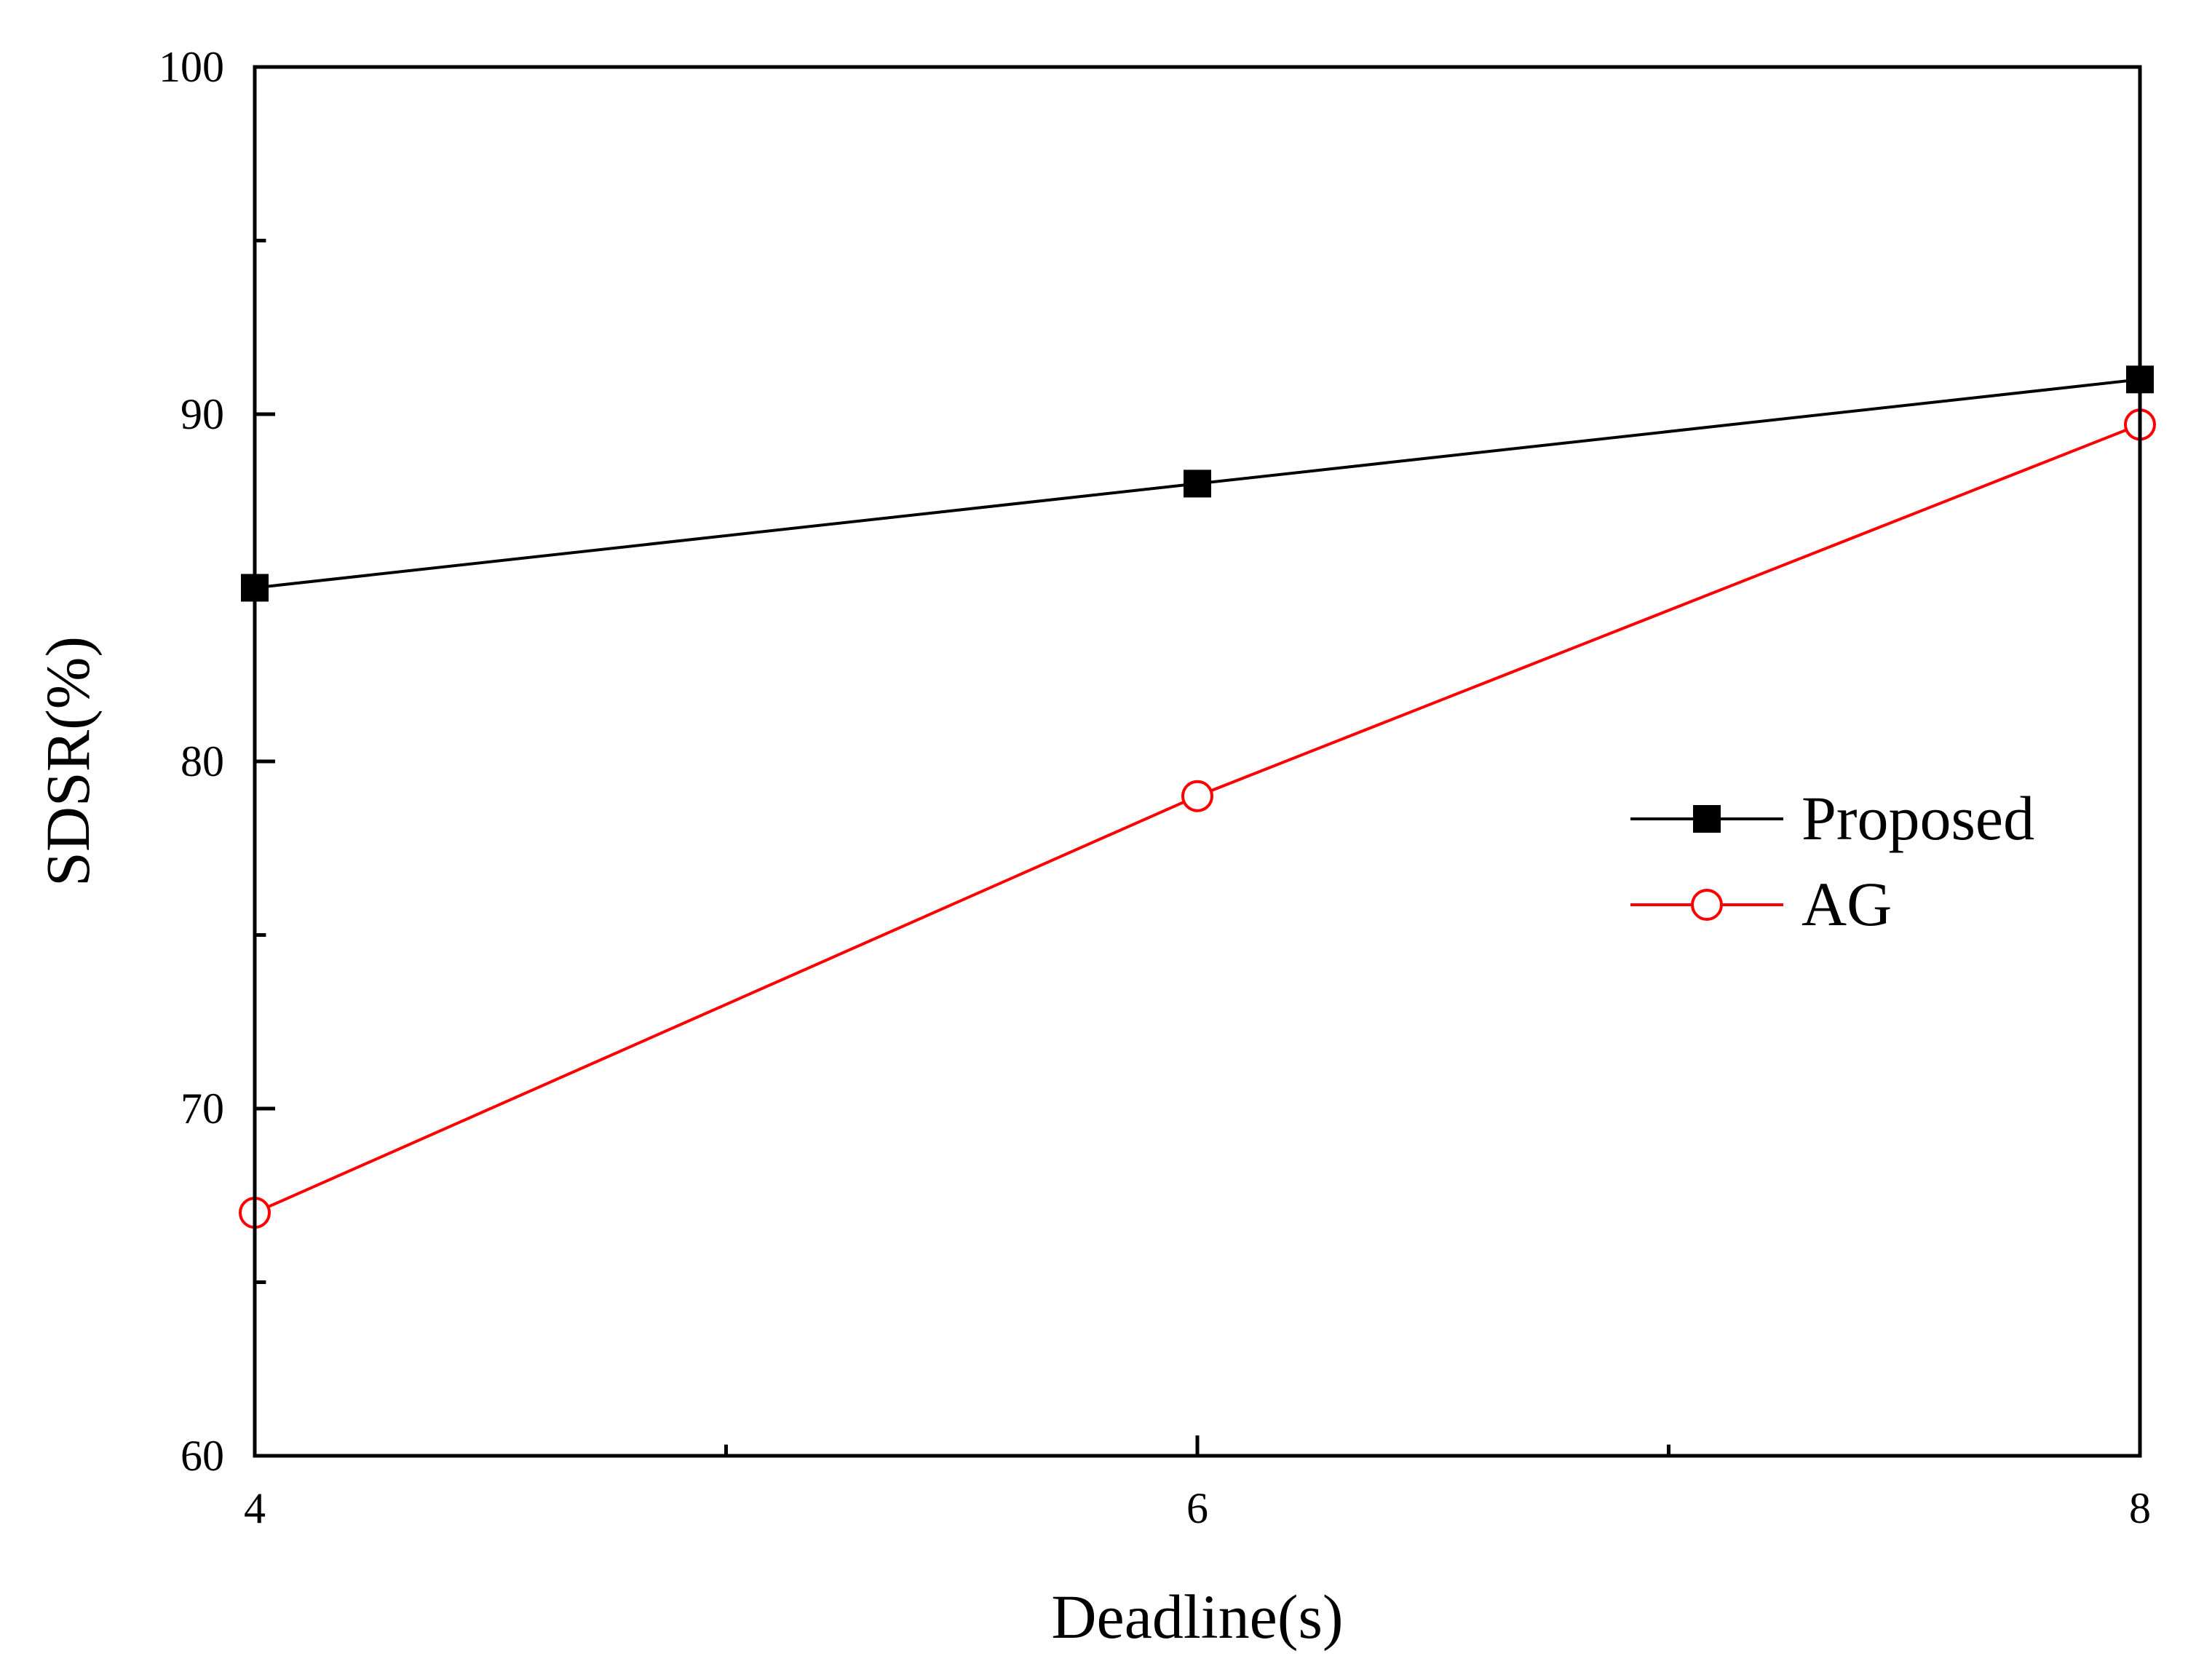 This screenshot has width=2188, height=1680. I want to click on x-tick-label: 8, so click(2140, 1508).